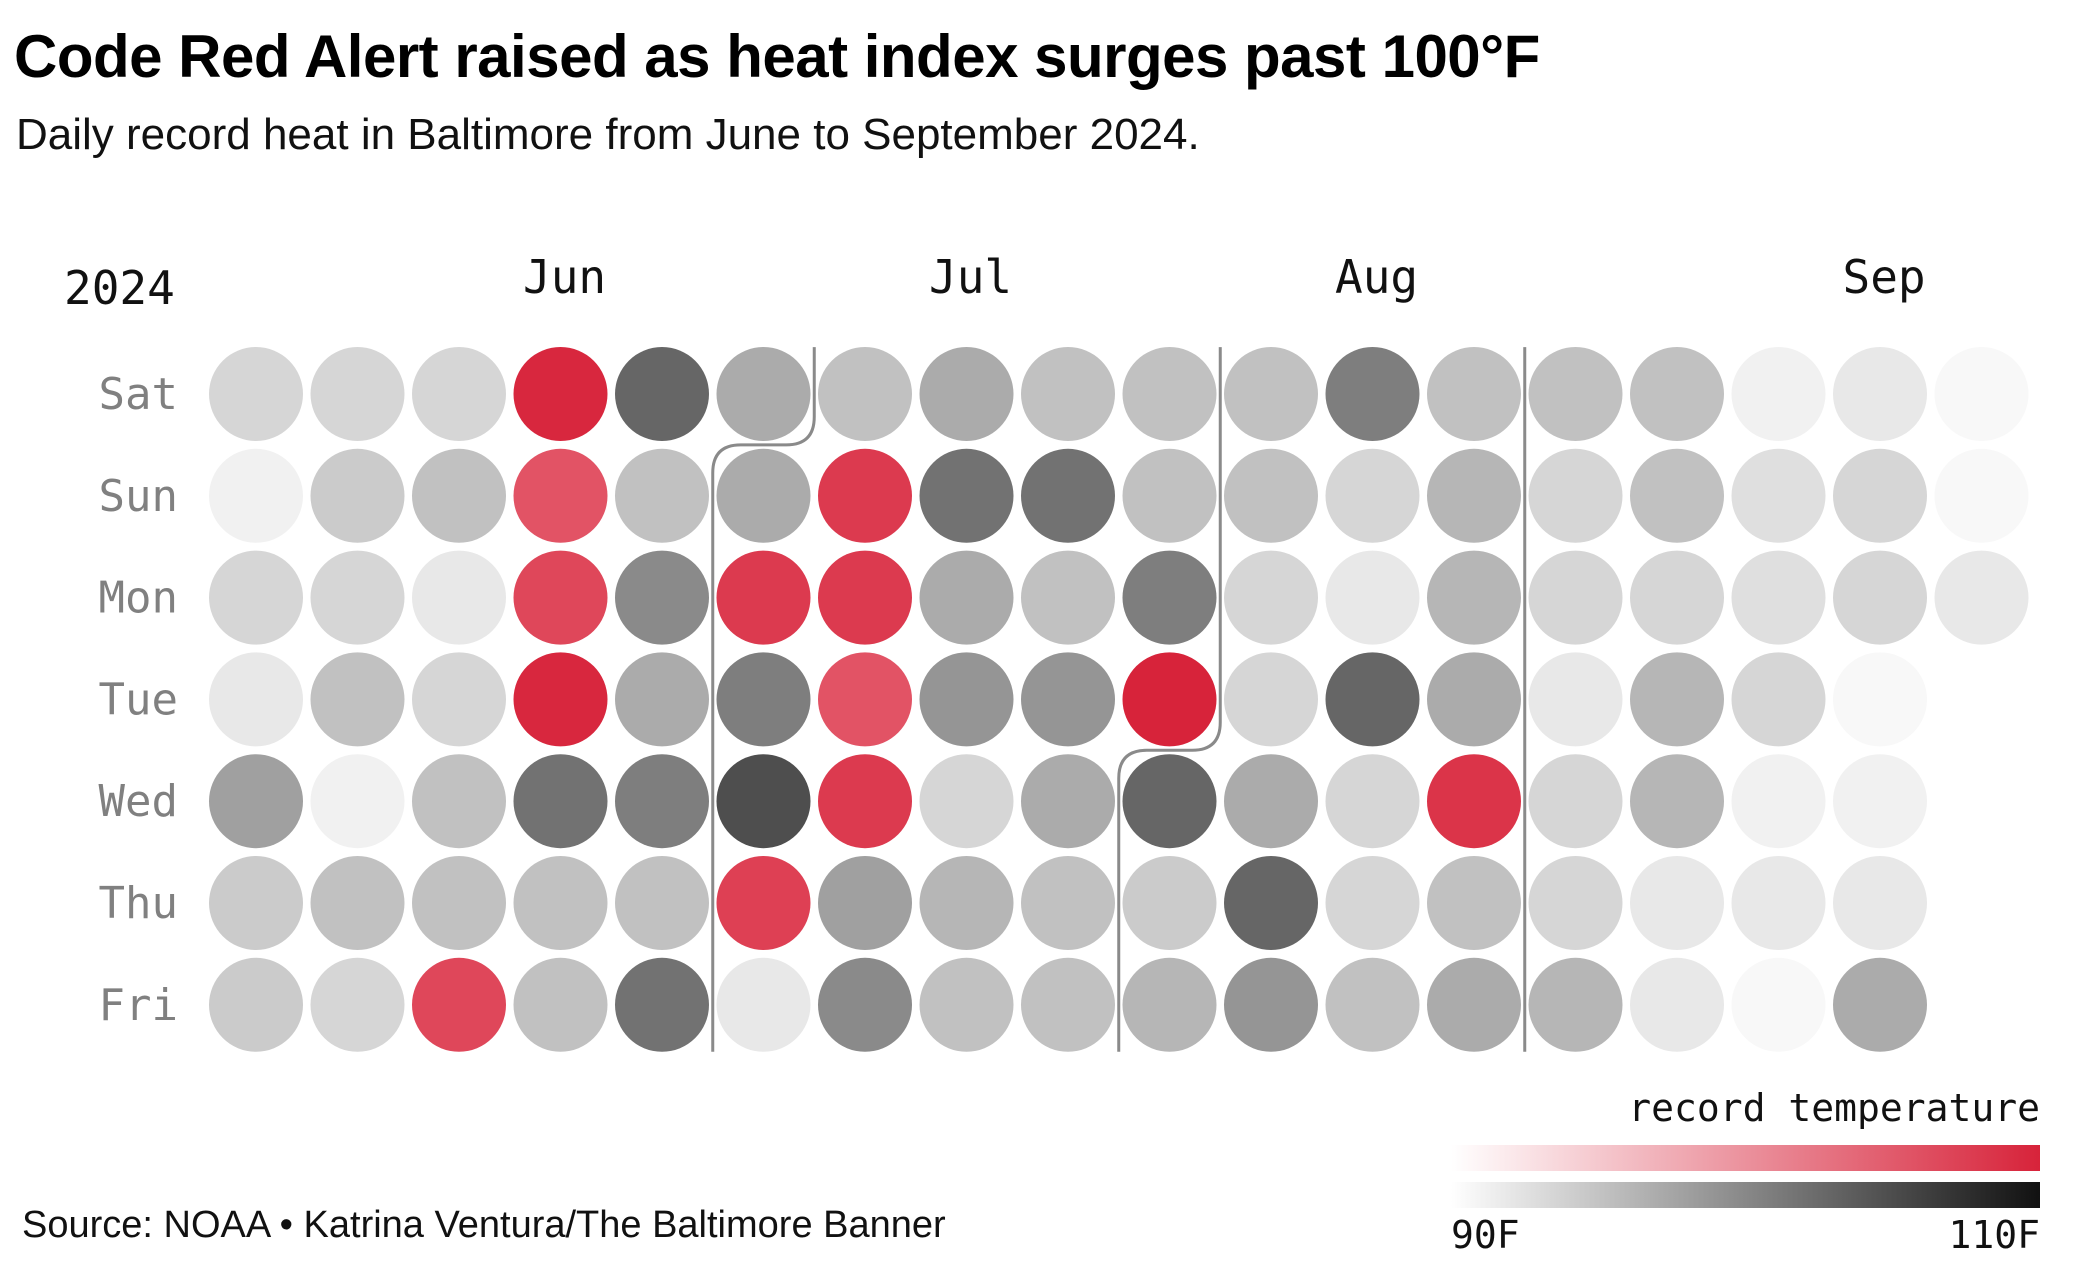 The width and height of the screenshot is (2096, 1267). What do you see at coordinates (1224, 277) in the screenshot?
I see `month-labels: Jun Jul Aug Sep` at bounding box center [1224, 277].